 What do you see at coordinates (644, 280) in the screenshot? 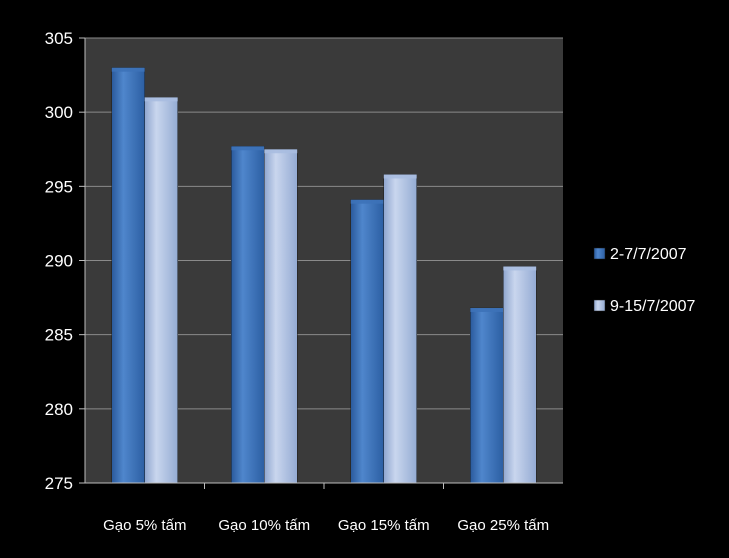
I see `legend: 2-7/7/2007 9-15/7/2007` at bounding box center [644, 280].